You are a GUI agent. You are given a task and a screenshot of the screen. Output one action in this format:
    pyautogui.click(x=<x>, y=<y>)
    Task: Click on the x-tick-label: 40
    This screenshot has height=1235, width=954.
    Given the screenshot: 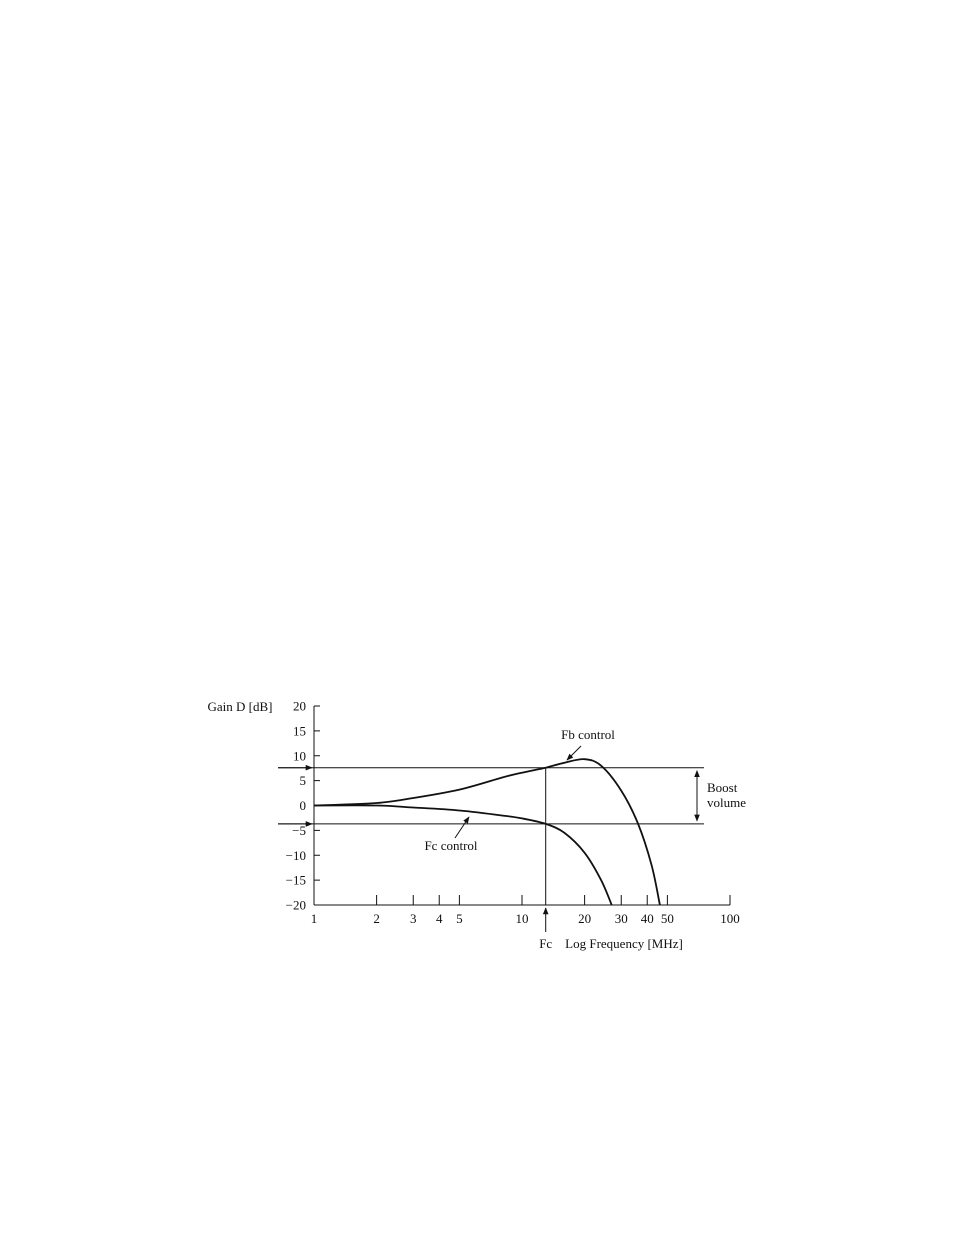 What is the action you would take?
    pyautogui.click(x=647, y=918)
    